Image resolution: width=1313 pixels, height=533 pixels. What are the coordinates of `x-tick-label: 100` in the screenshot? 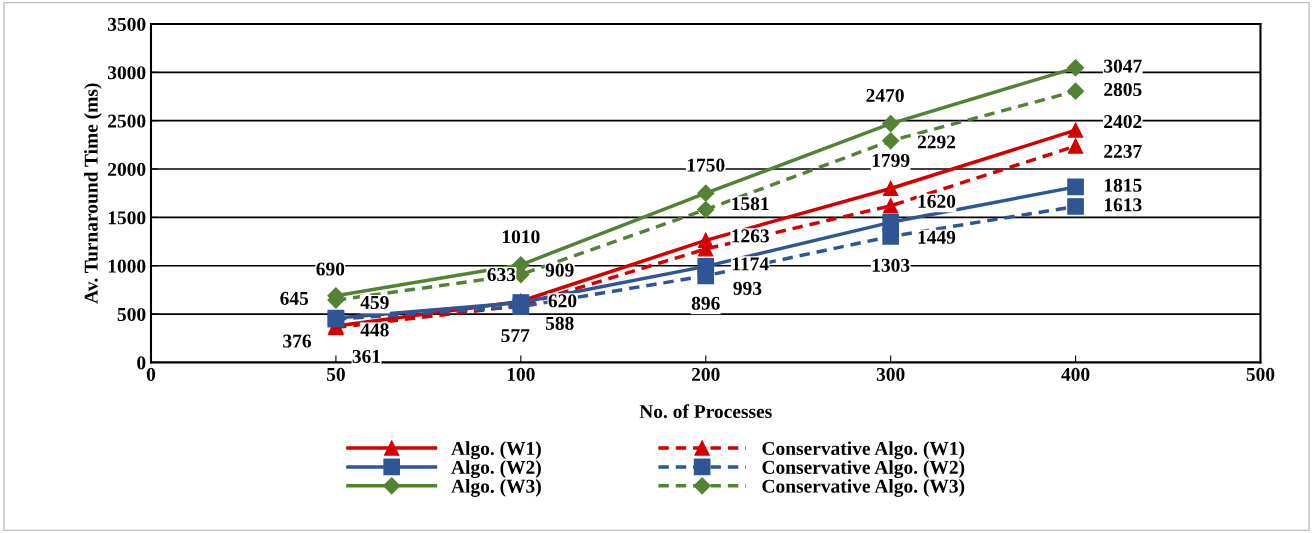 It's located at (521, 374).